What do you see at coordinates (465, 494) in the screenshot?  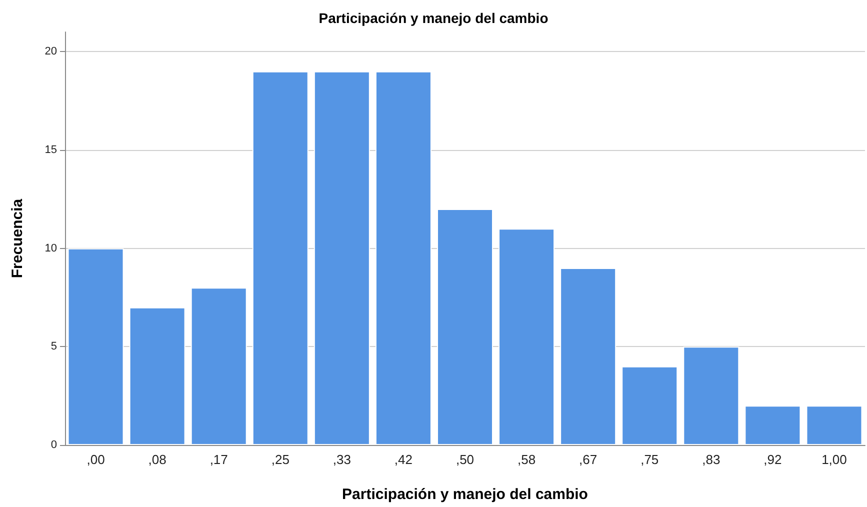 I see `x-axis-title: Participación y manejo del cambio` at bounding box center [465, 494].